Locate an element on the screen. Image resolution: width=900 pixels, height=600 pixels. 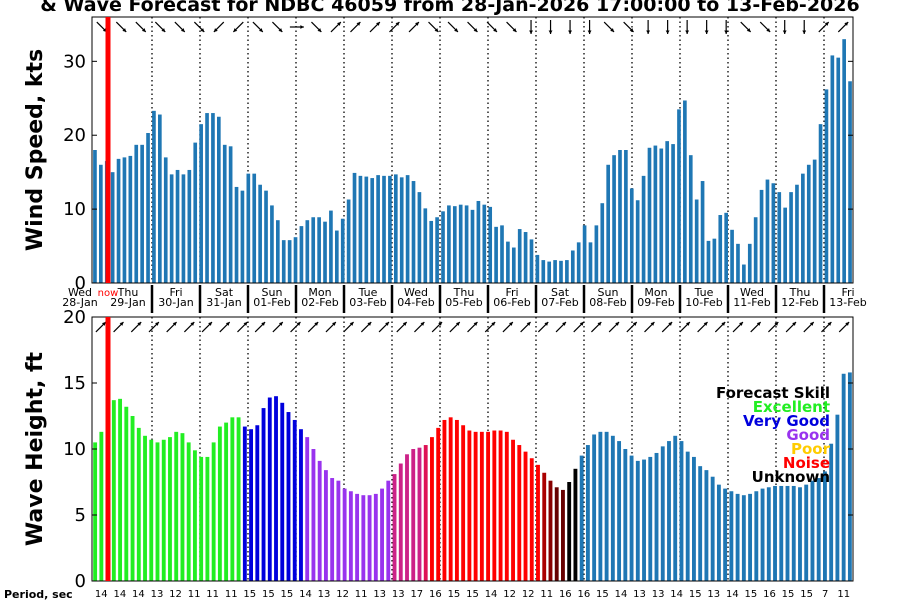
period-tick: 11 is located at coordinates (231, 594).